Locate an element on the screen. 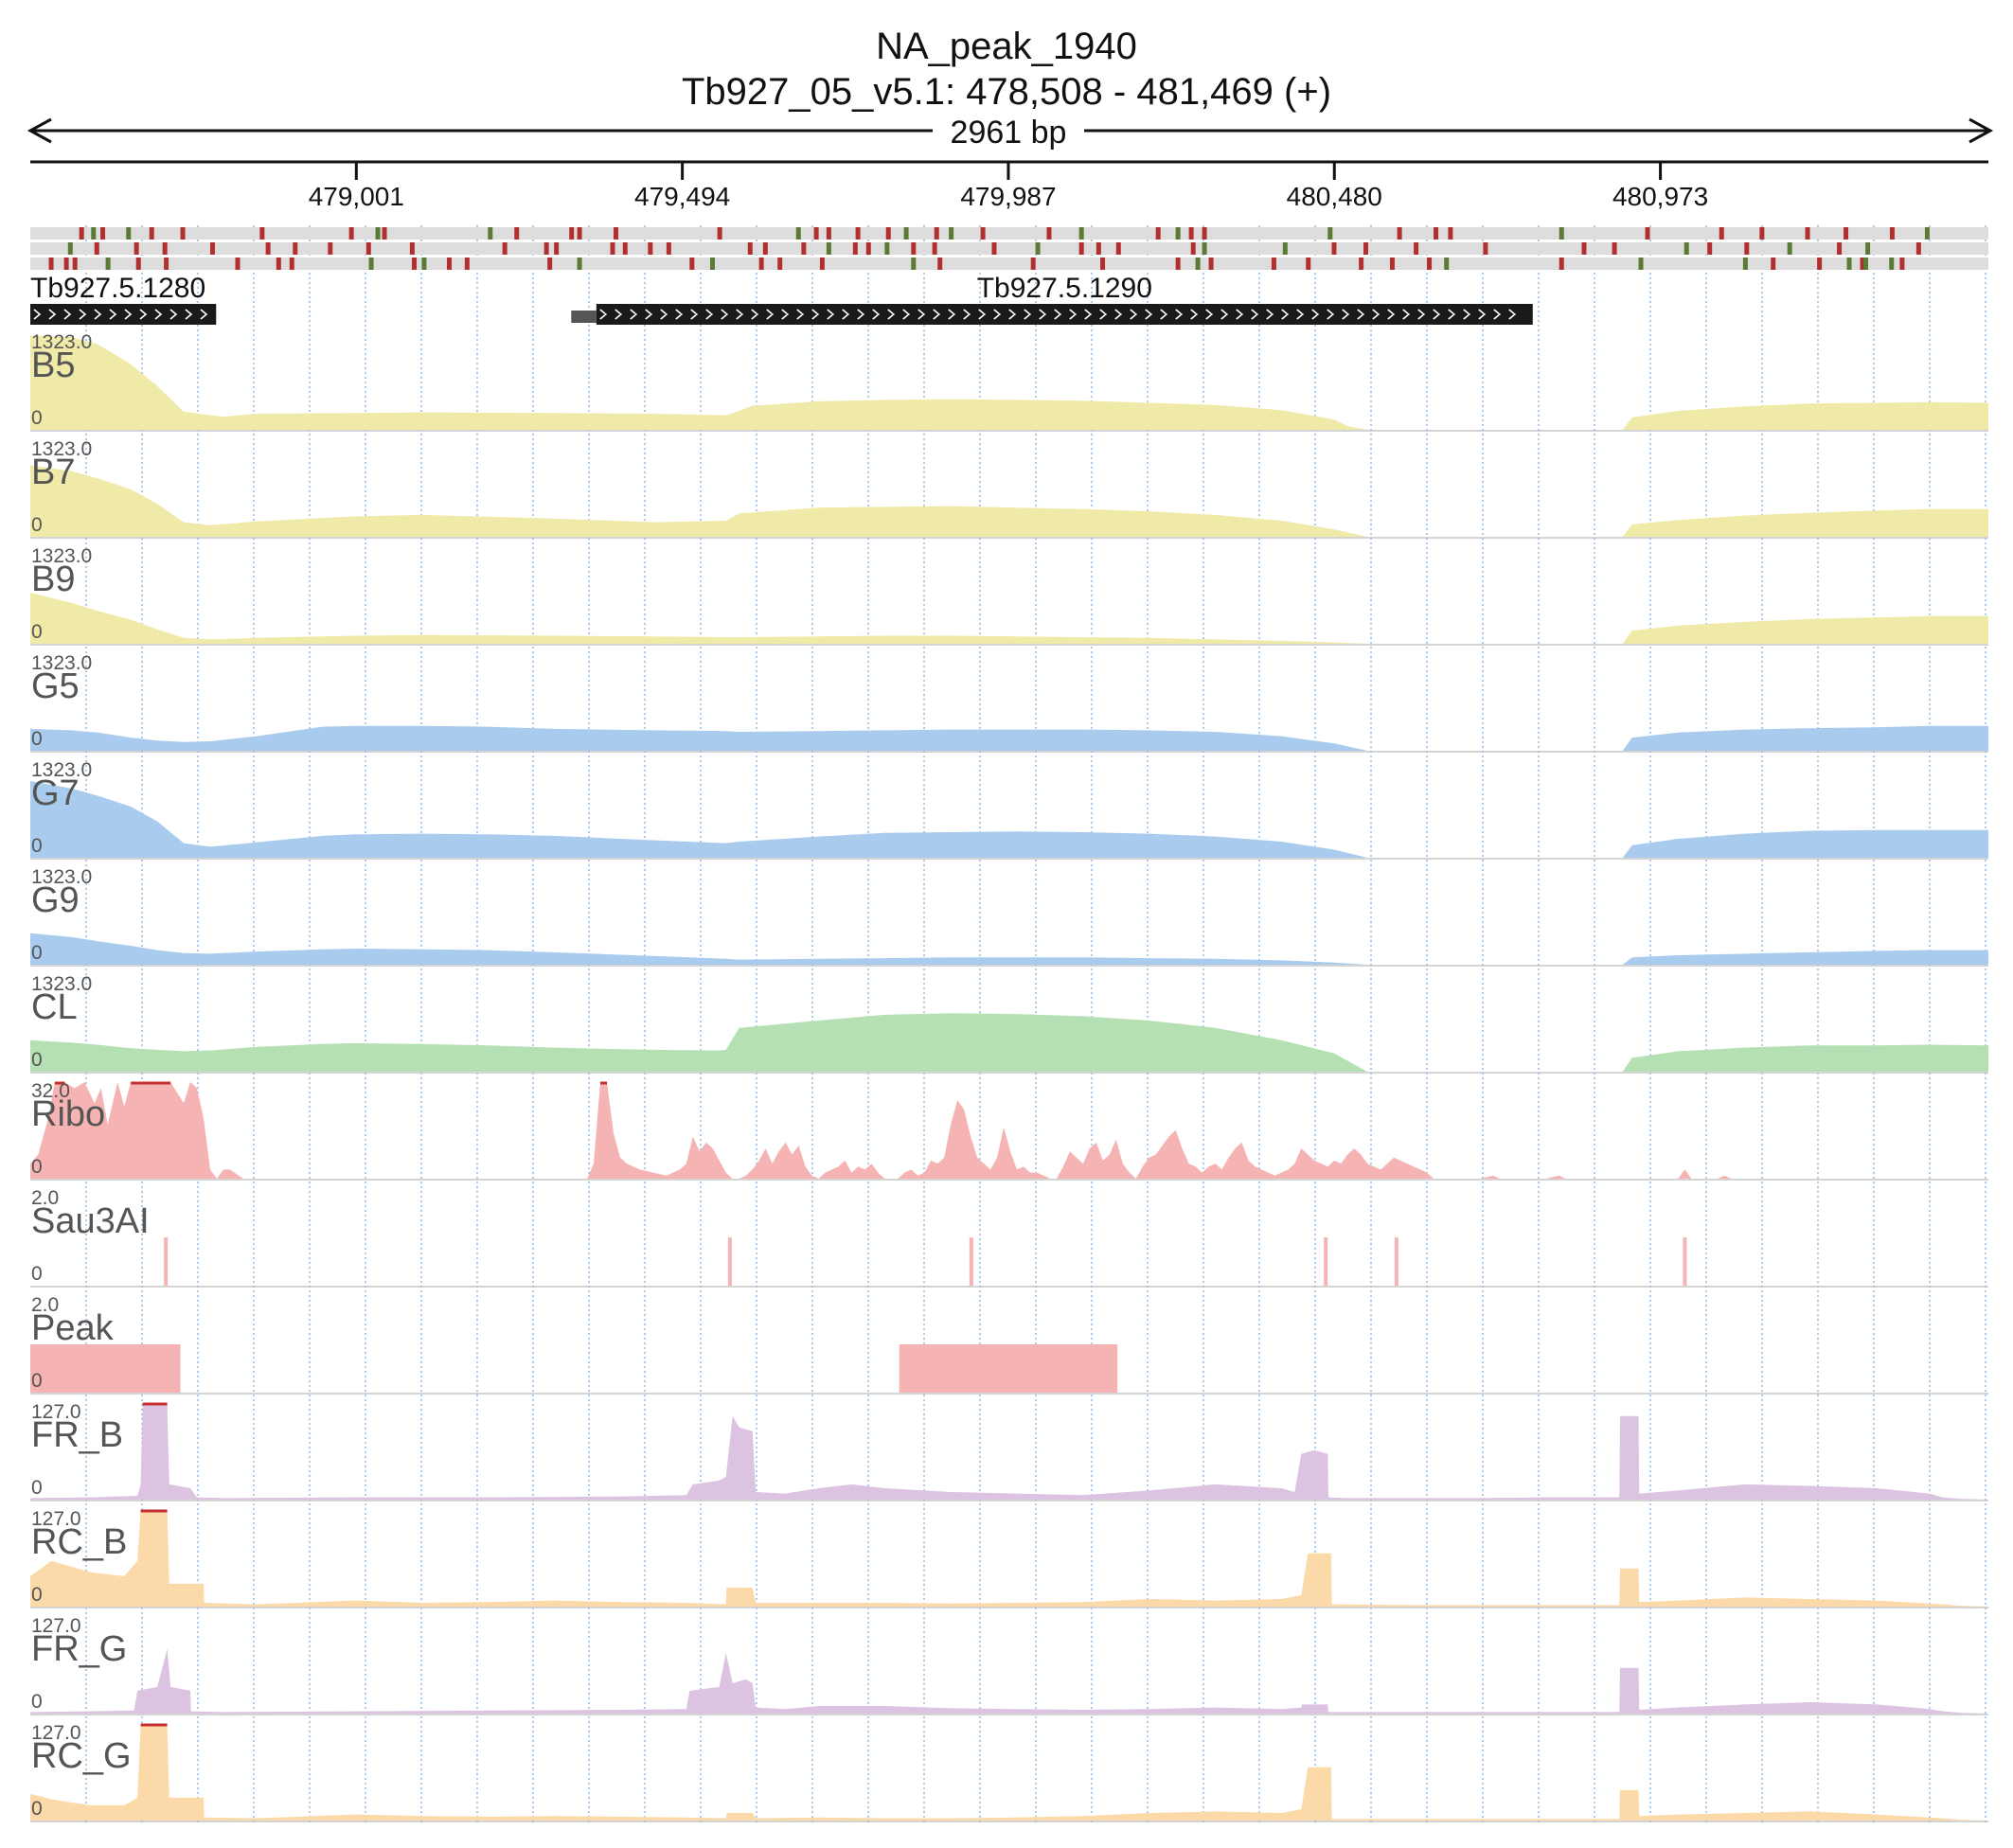 This screenshot has width=2013, height=1848. track-max: 1323.0 is located at coordinates (61, 770).